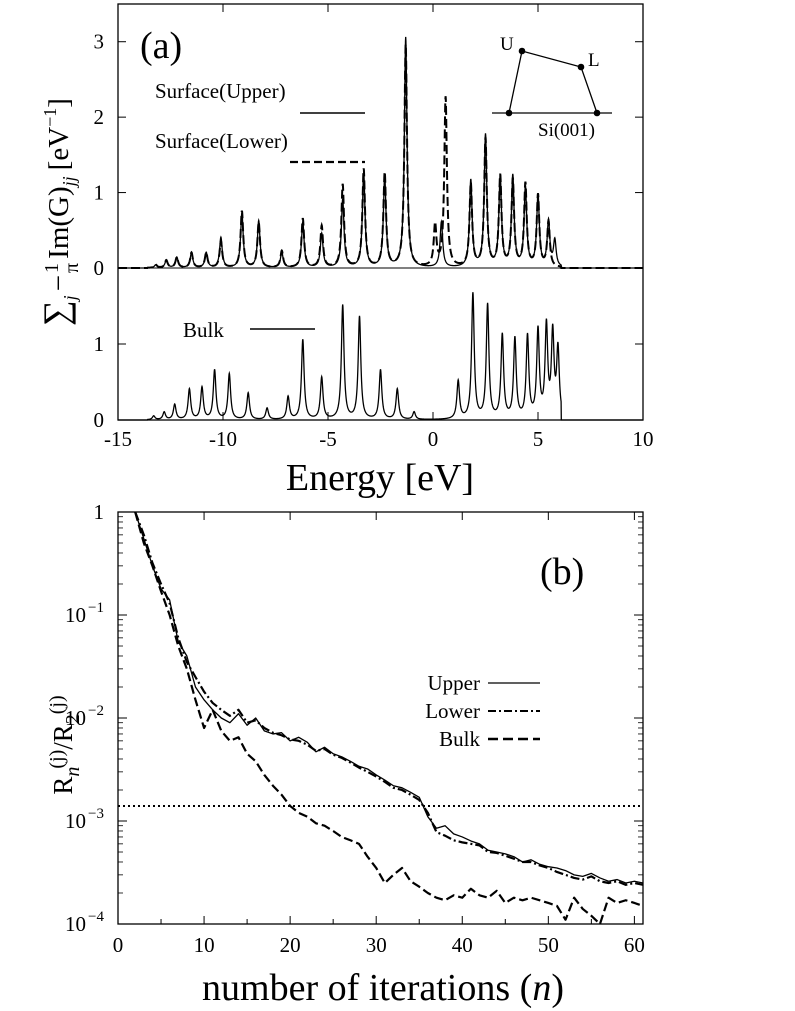 The height and width of the screenshot is (1011, 795). Describe the element at coordinates (204, 945) in the screenshot. I see `b-xtick-label: 10` at that location.